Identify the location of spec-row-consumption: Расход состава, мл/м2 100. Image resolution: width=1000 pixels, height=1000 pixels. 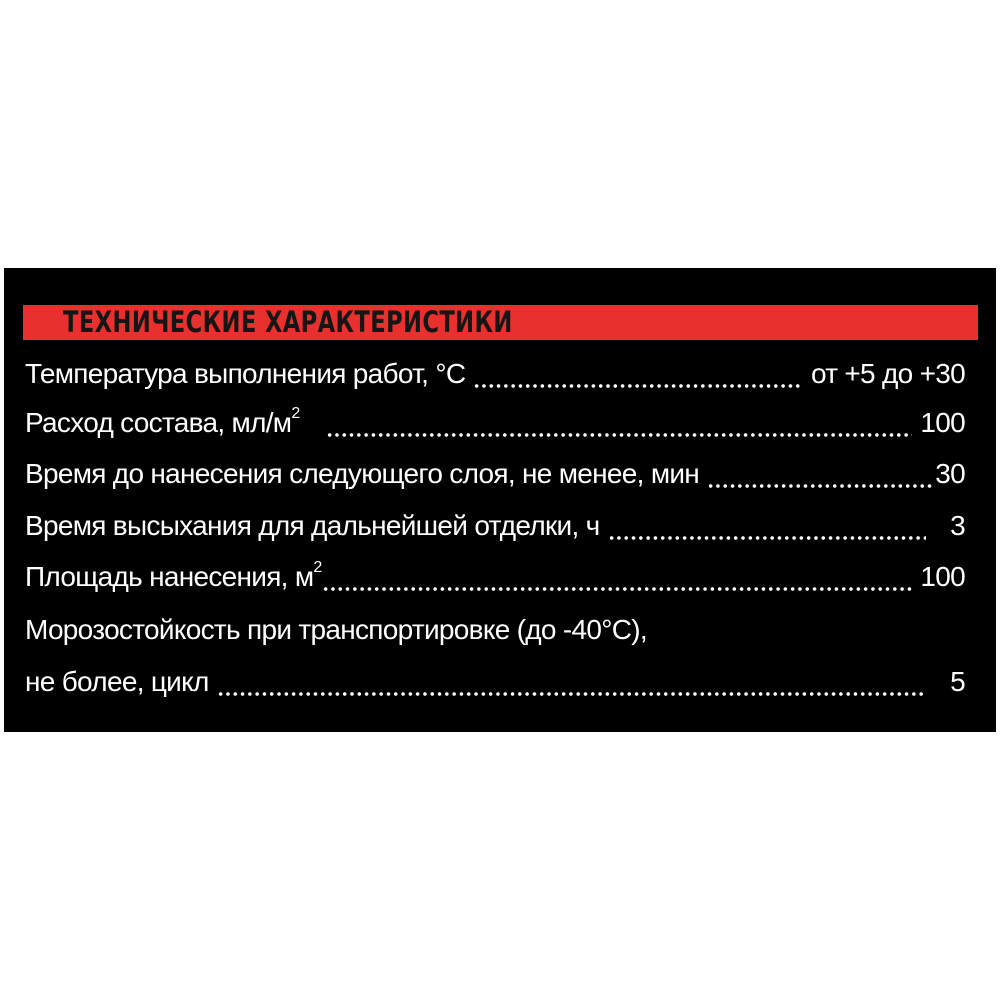
(495, 421).